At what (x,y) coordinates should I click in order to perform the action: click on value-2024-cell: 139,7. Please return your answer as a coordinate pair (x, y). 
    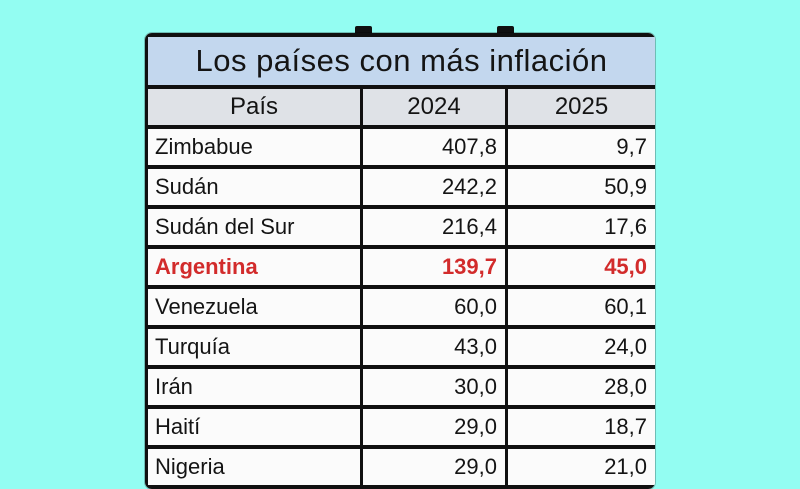
    Looking at the image, I should click on (434, 267).